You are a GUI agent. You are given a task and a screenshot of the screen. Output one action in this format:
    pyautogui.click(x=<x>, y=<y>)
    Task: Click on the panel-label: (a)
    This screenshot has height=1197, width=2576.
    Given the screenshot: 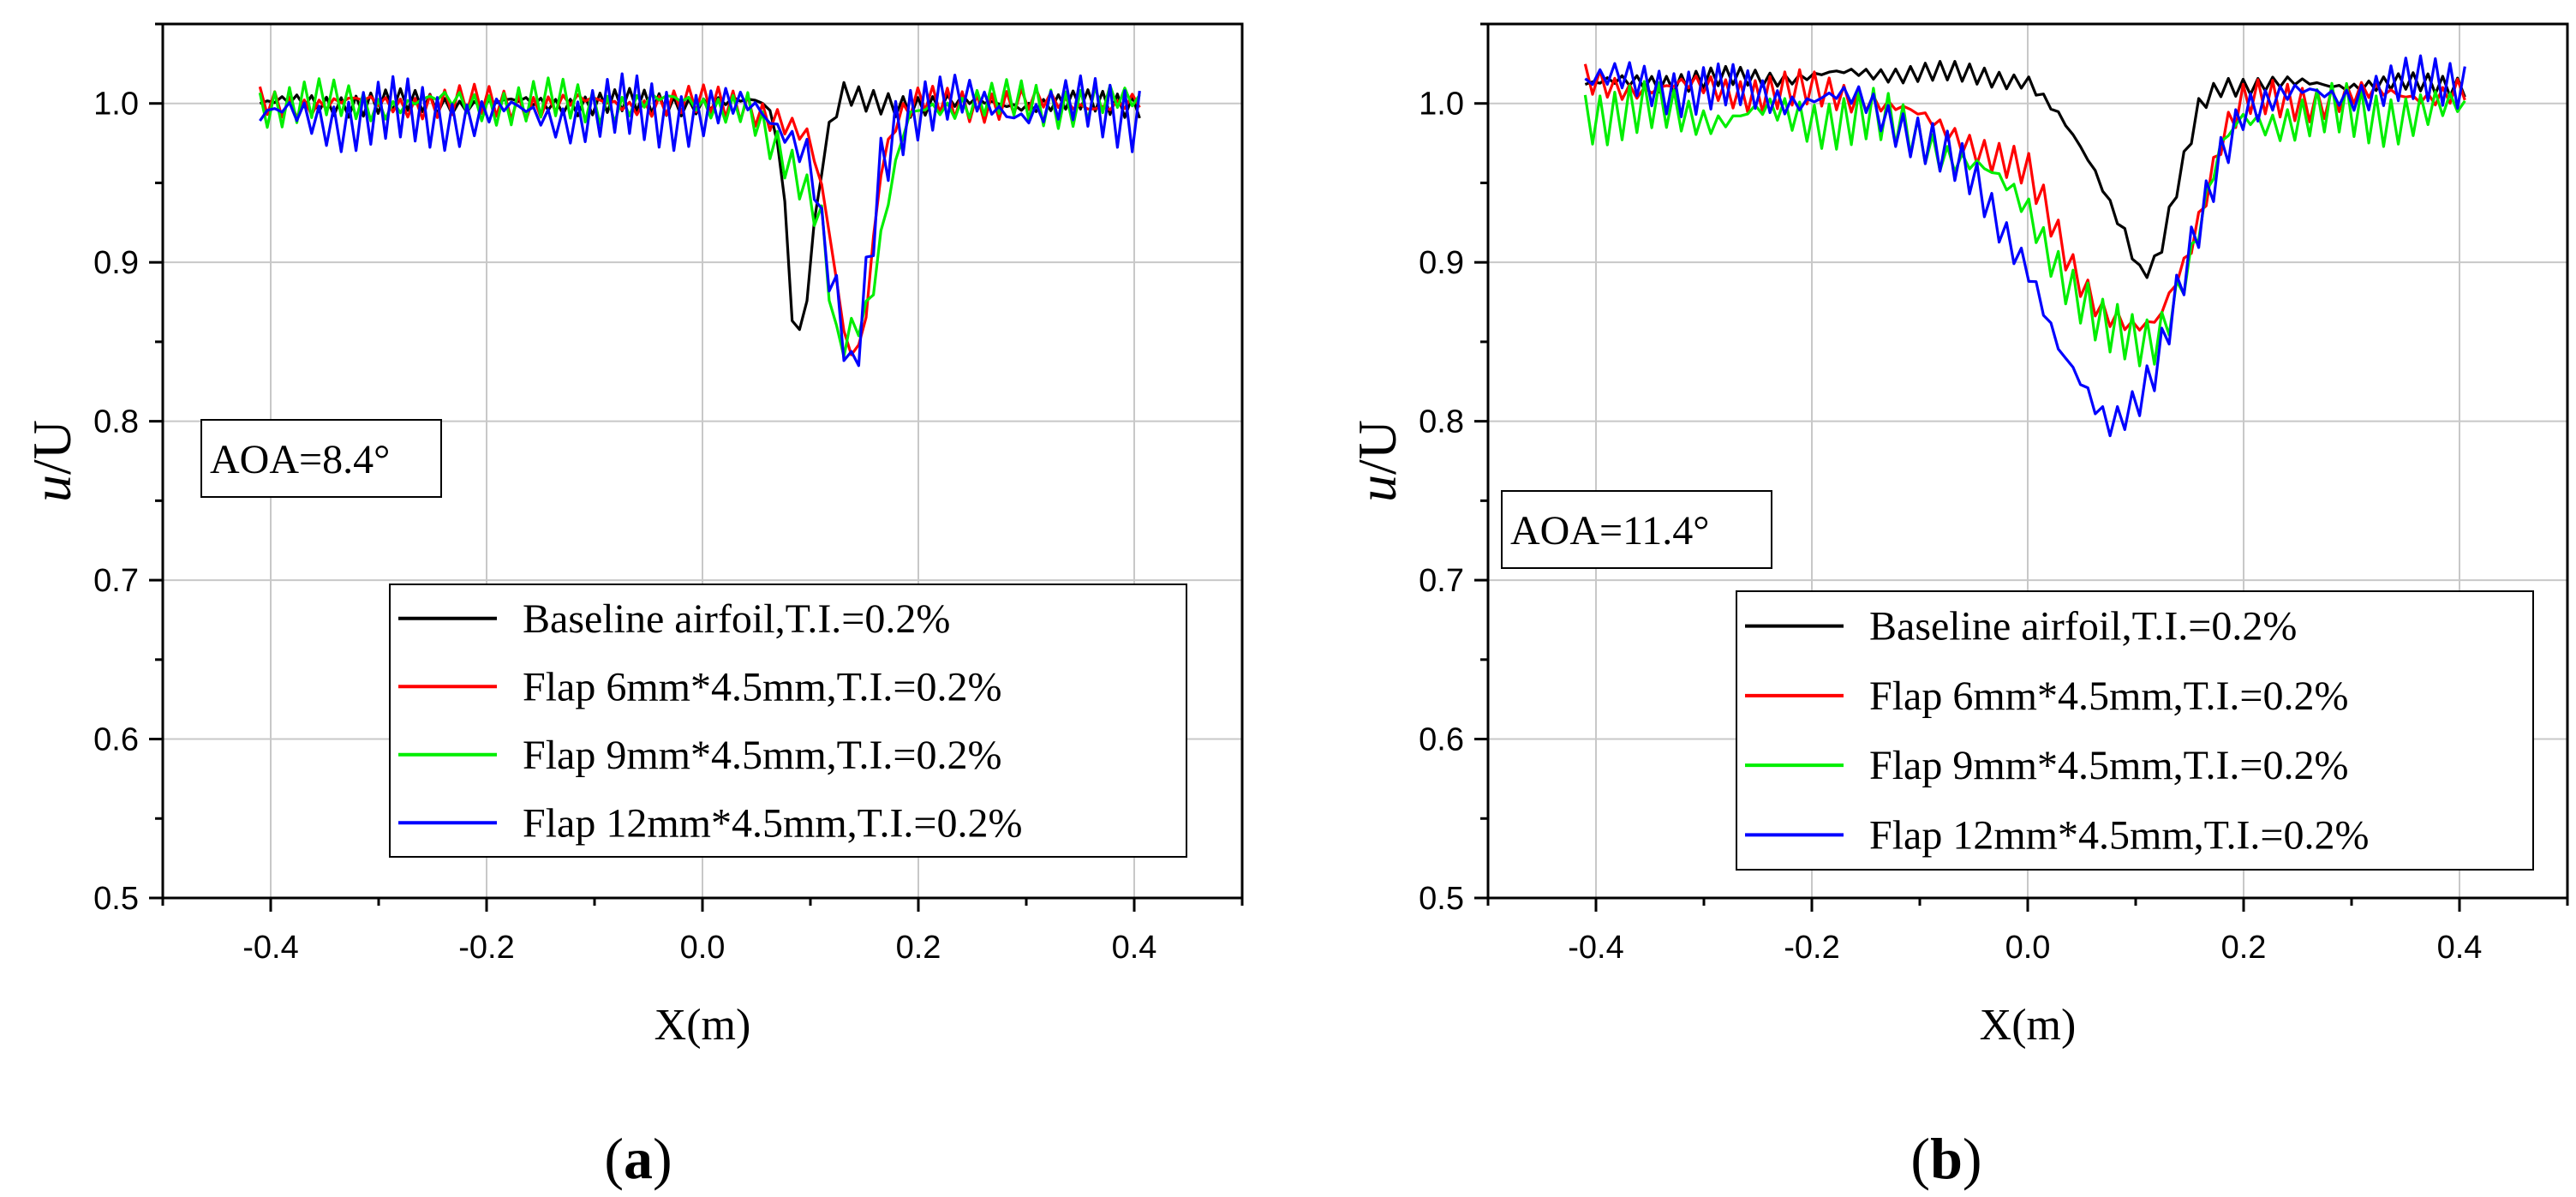 What is the action you would take?
    pyautogui.click(x=638, y=1158)
    